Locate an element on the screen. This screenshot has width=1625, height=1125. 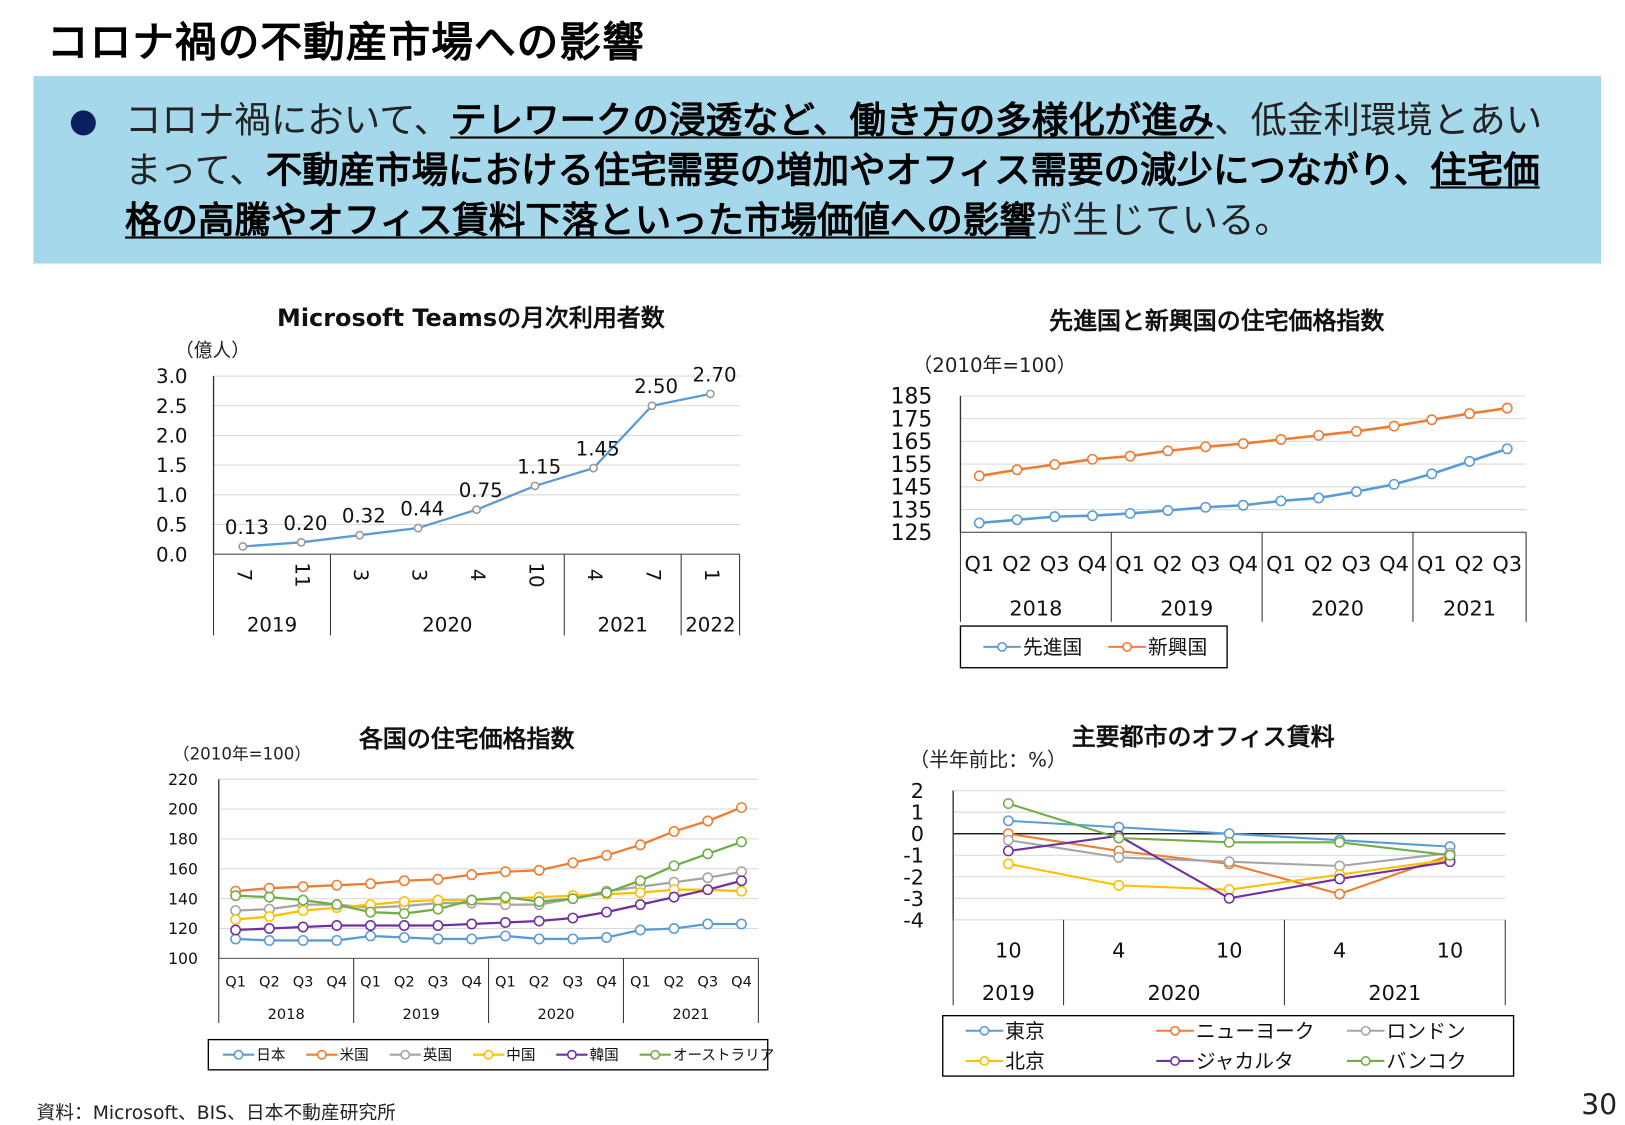
y-tick-label: 1.5 is located at coordinates (171, 465).